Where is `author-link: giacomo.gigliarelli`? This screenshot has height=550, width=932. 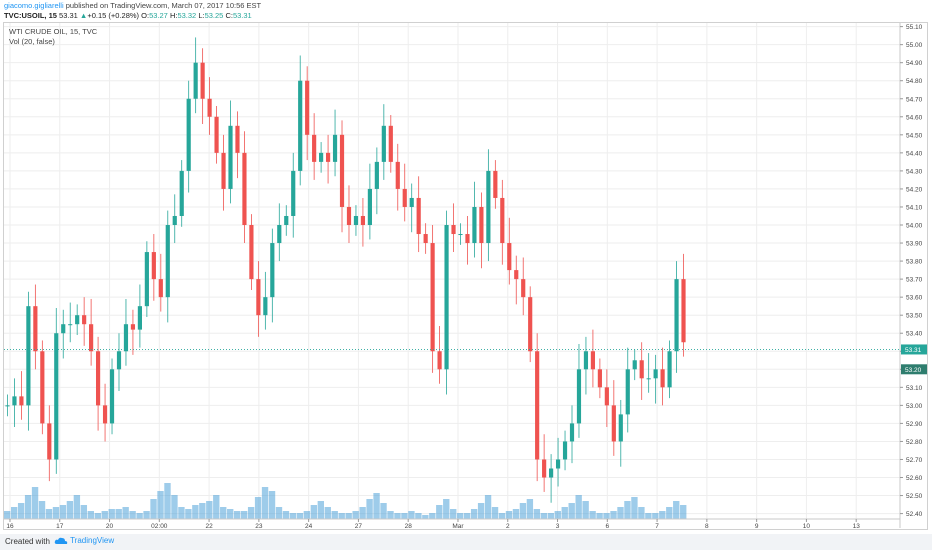
author-link: giacomo.gigliarelli is located at coordinates (34, 5).